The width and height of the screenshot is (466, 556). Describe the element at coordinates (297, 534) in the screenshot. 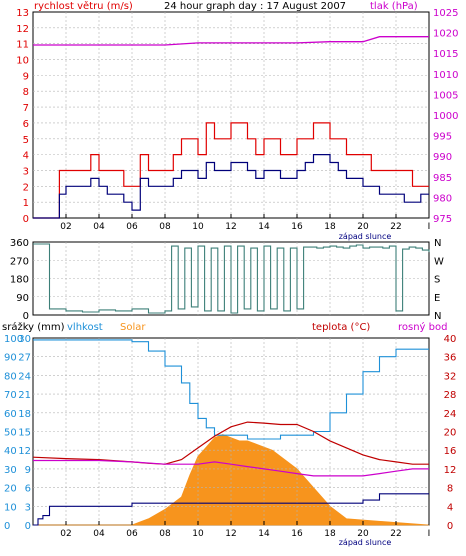

I see `bottom-chart-x-tick-label: 16` at that location.